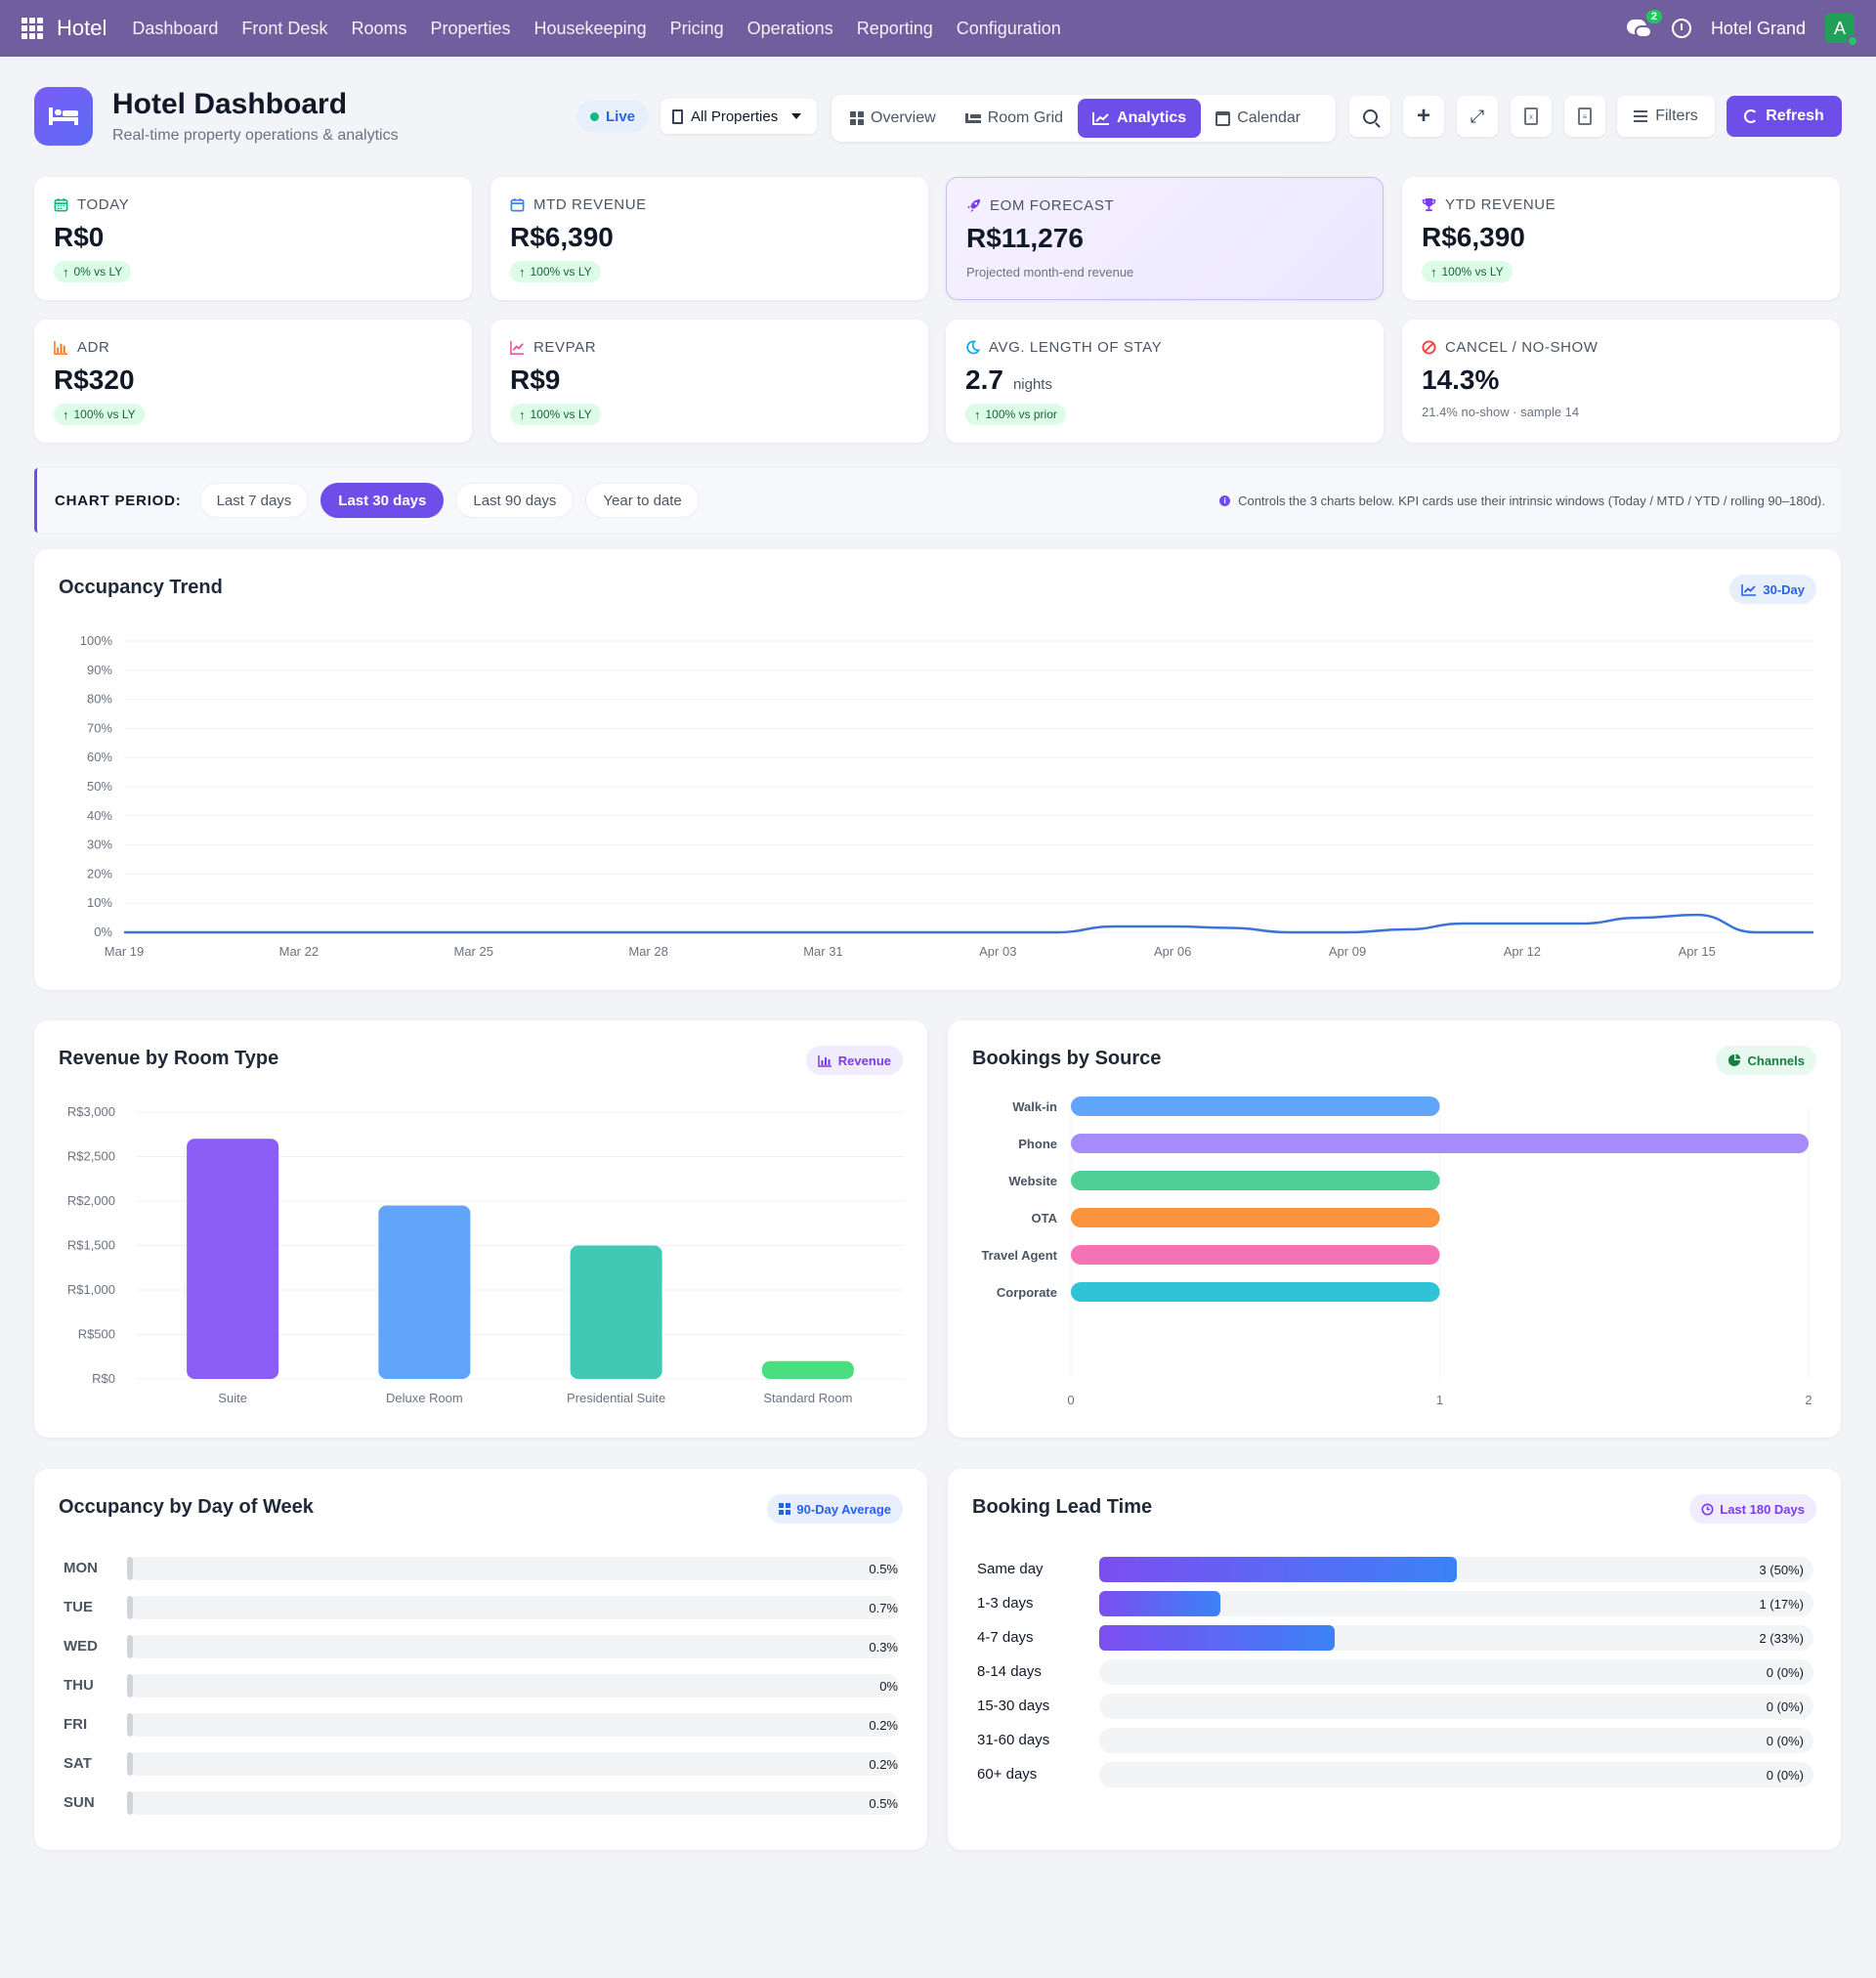 This screenshot has height=1978, width=1876. Describe the element at coordinates (709, 382) in the screenshot. I see `kpi-card-revpar: REVPAR R$9 ↑ 100% vs LY` at that location.